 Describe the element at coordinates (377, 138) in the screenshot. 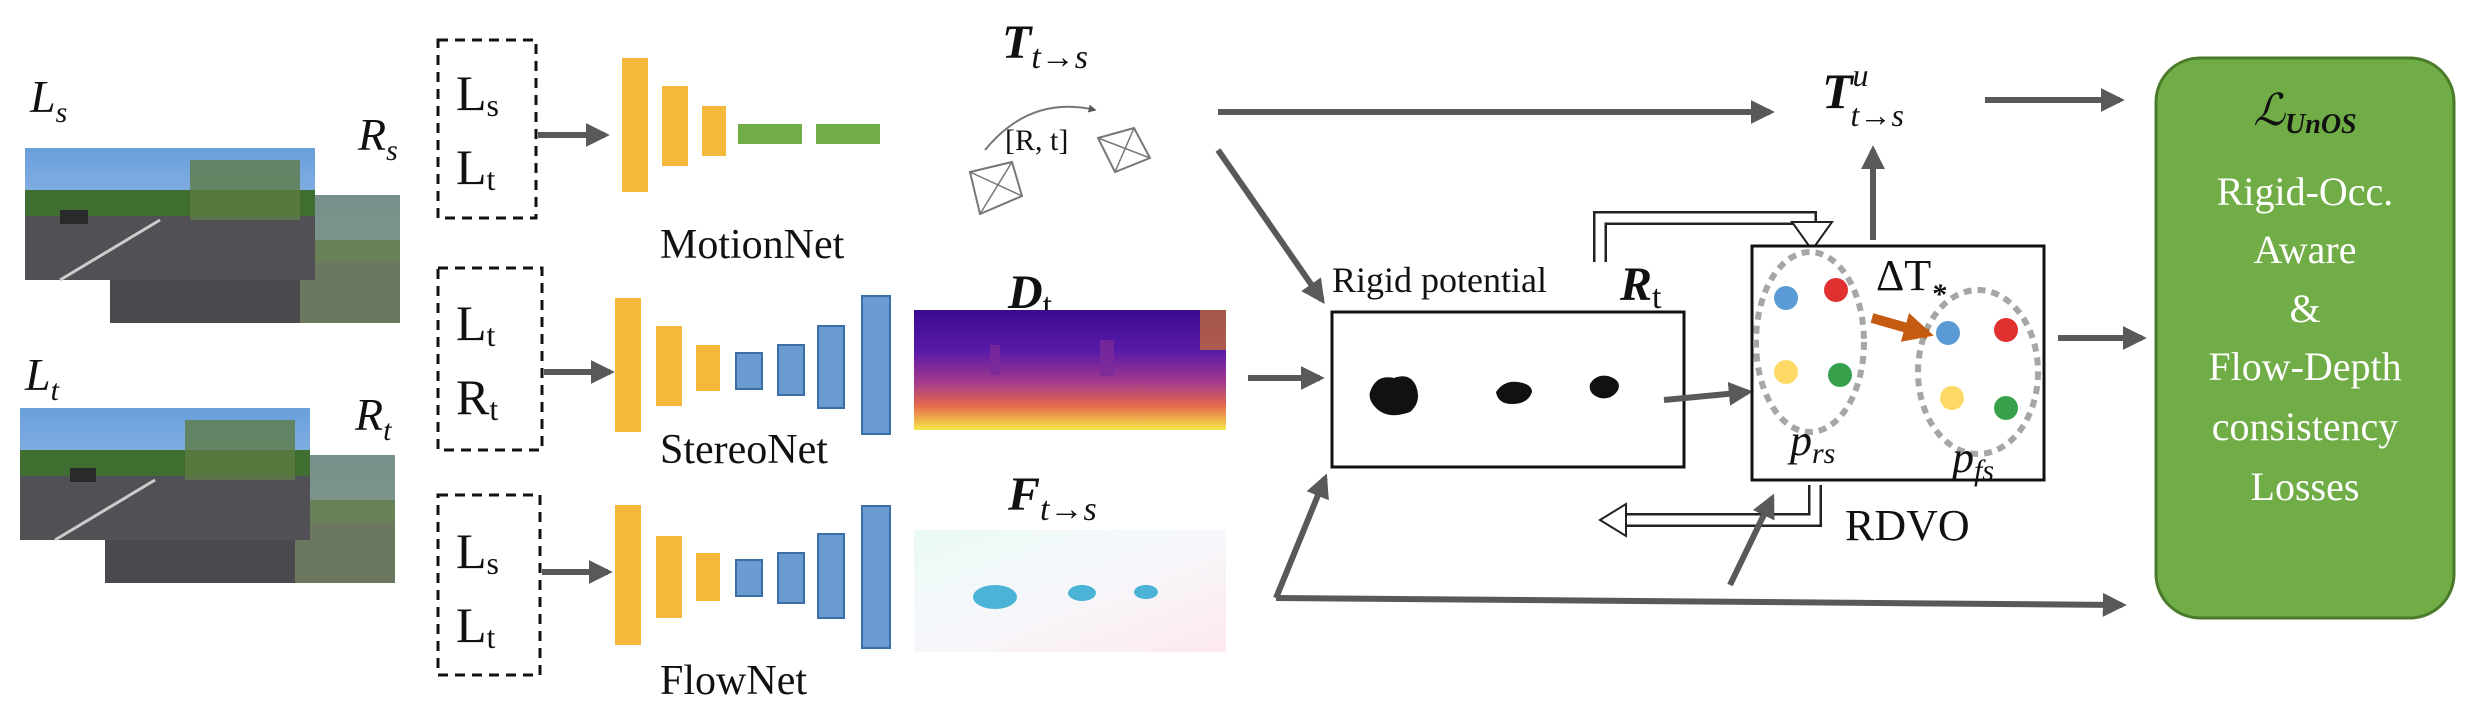

I see `label-rs: Rs` at that location.